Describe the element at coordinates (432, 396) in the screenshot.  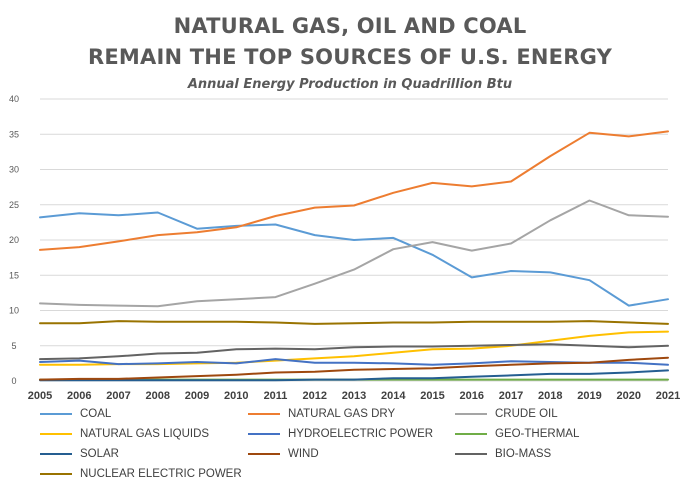
I see `x-tick-label: 2015` at that location.